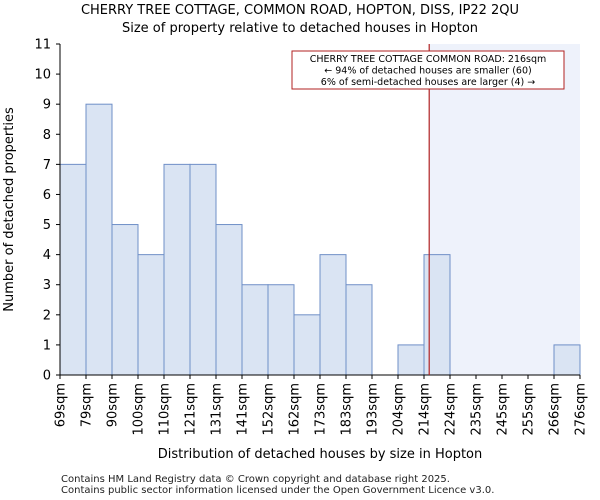 This screenshot has height=500, width=600. Describe the element at coordinates (269, 409) in the screenshot. I see `x-tick-label: 152sqm` at that location.